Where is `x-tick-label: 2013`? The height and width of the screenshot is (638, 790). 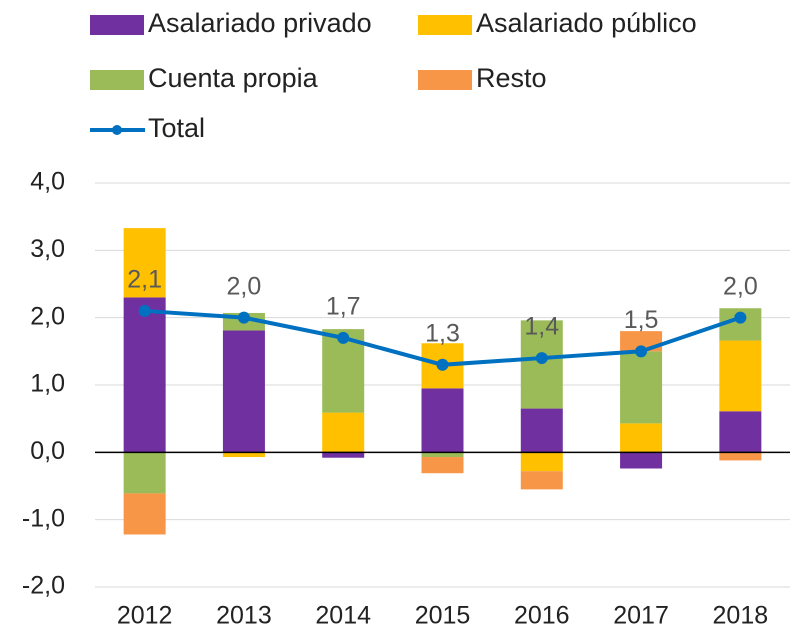 x-tick-label: 2013 is located at coordinates (244, 616).